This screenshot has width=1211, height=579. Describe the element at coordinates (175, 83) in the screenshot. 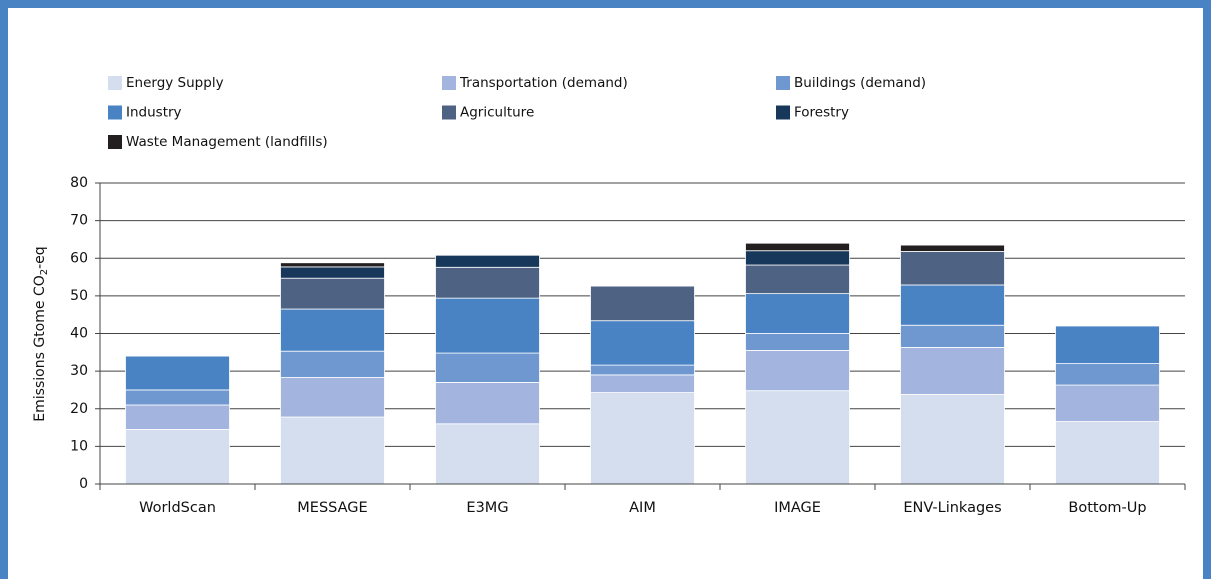

I see `legend-label: Energy Supply` at that location.